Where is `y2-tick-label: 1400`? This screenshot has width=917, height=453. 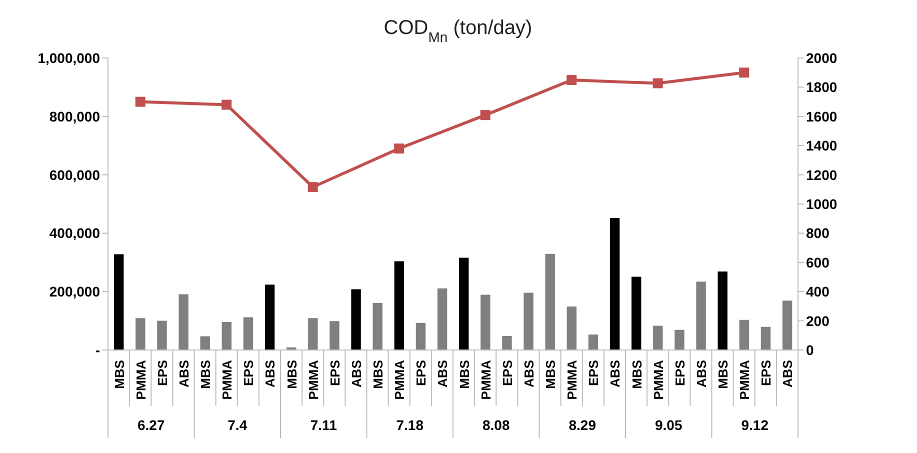 y2-tick-label: 1400 is located at coordinates (822, 146).